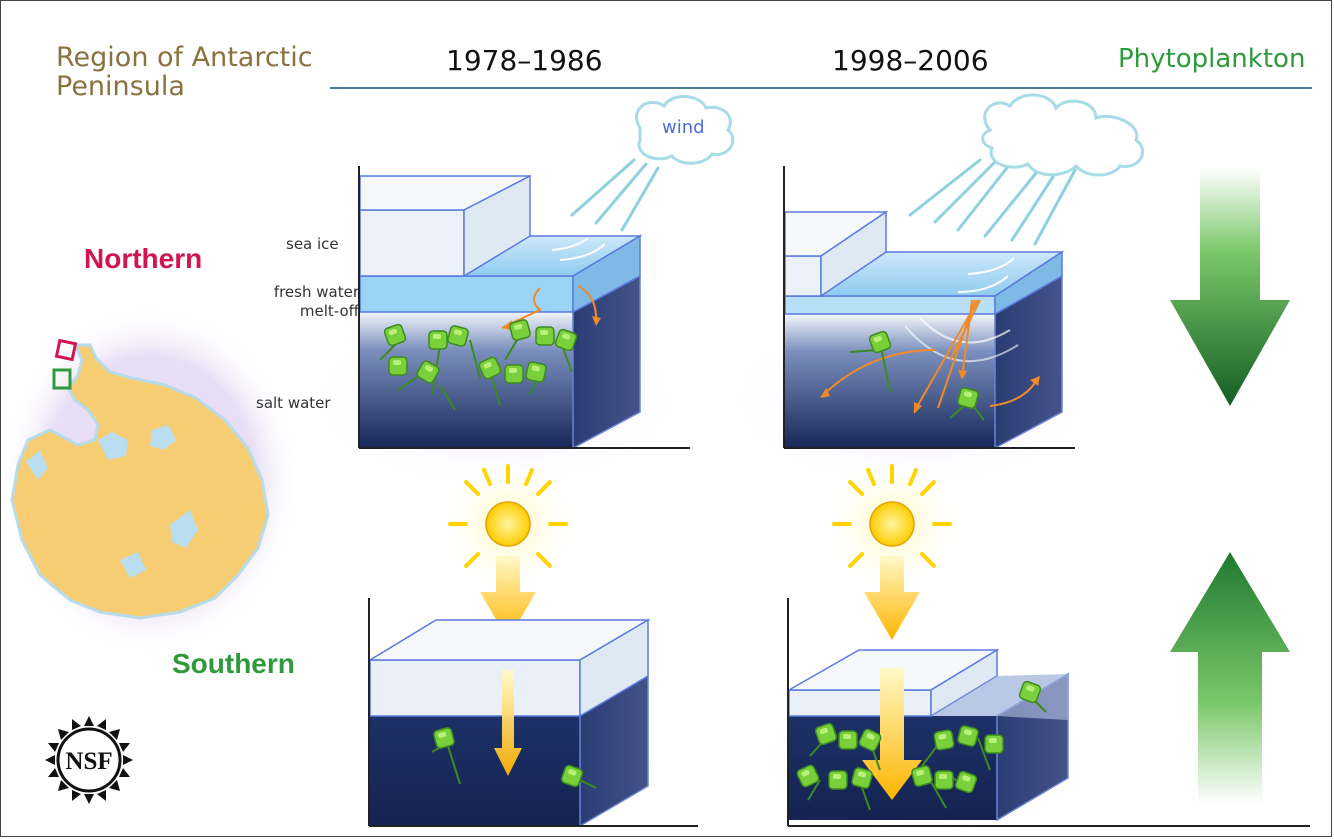 The height and width of the screenshot is (839, 1334). Describe the element at coordinates (184, 72) in the screenshot. I see `region-title: Region of Antarctic Peninsula` at that location.